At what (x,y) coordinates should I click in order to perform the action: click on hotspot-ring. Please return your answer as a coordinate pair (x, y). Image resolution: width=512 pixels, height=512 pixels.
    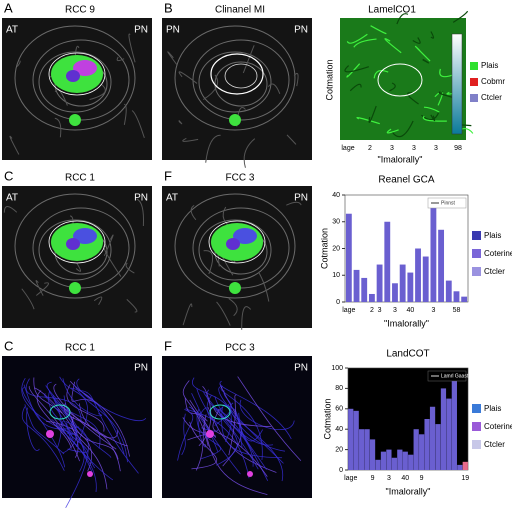
    Looking at the image, I should click on (60, 412).